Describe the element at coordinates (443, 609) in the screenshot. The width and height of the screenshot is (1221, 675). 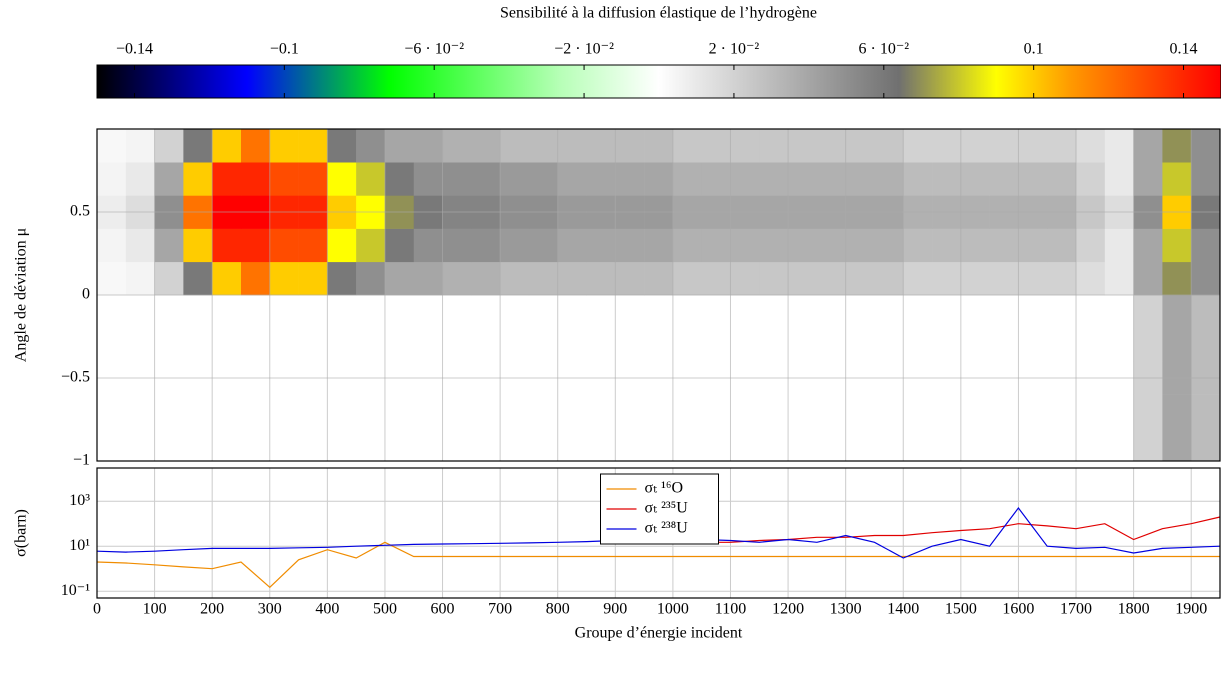
I see `x-tick-label: 600` at that location.